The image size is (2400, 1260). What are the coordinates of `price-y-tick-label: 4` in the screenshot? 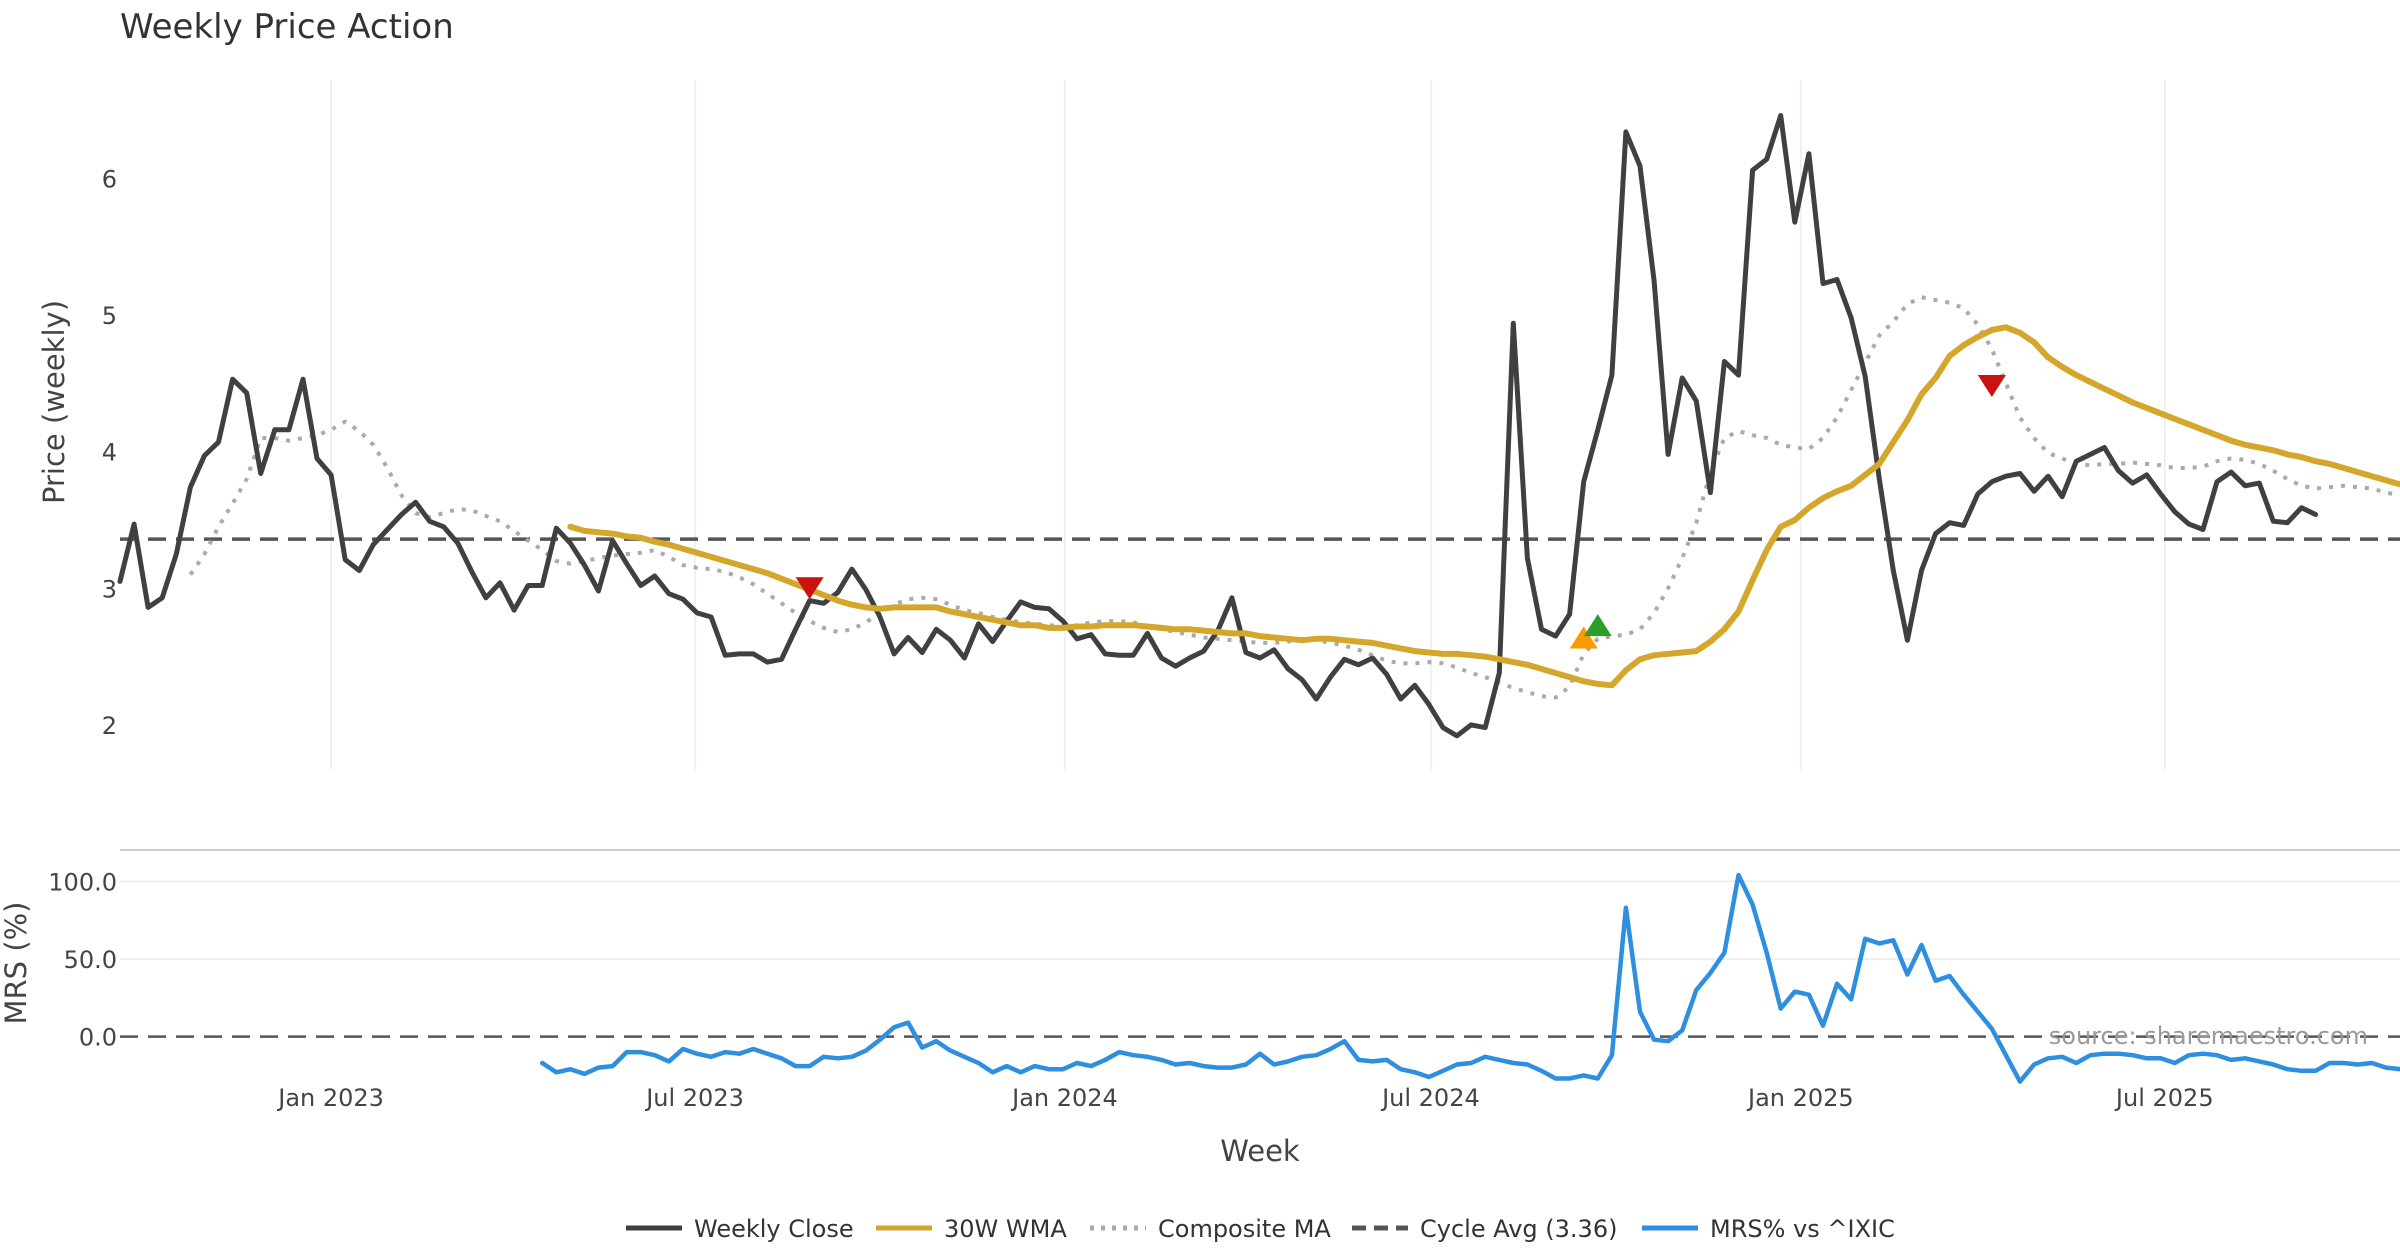 It's located at (109, 453).